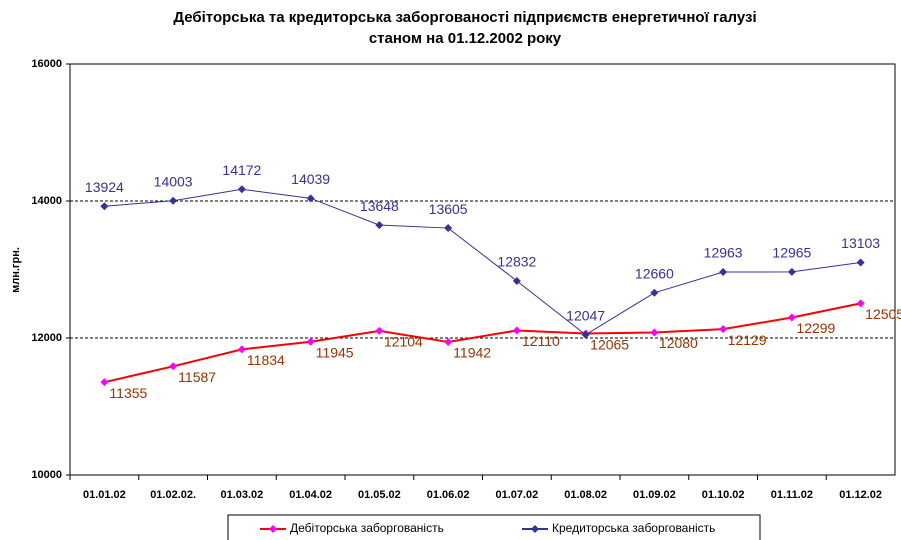  I want to click on x-tick-label: 01.12.02, so click(860, 495).